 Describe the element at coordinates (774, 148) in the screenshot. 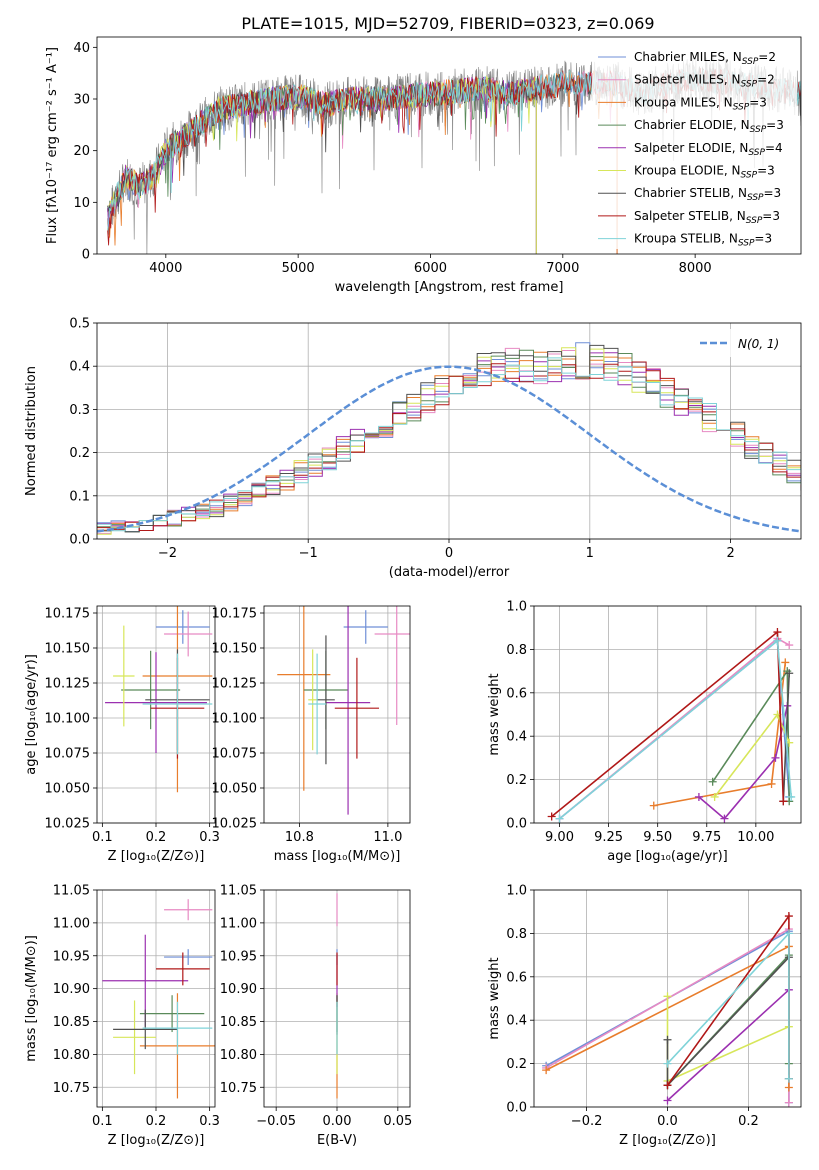

I see `legend-suffix: =4` at that location.